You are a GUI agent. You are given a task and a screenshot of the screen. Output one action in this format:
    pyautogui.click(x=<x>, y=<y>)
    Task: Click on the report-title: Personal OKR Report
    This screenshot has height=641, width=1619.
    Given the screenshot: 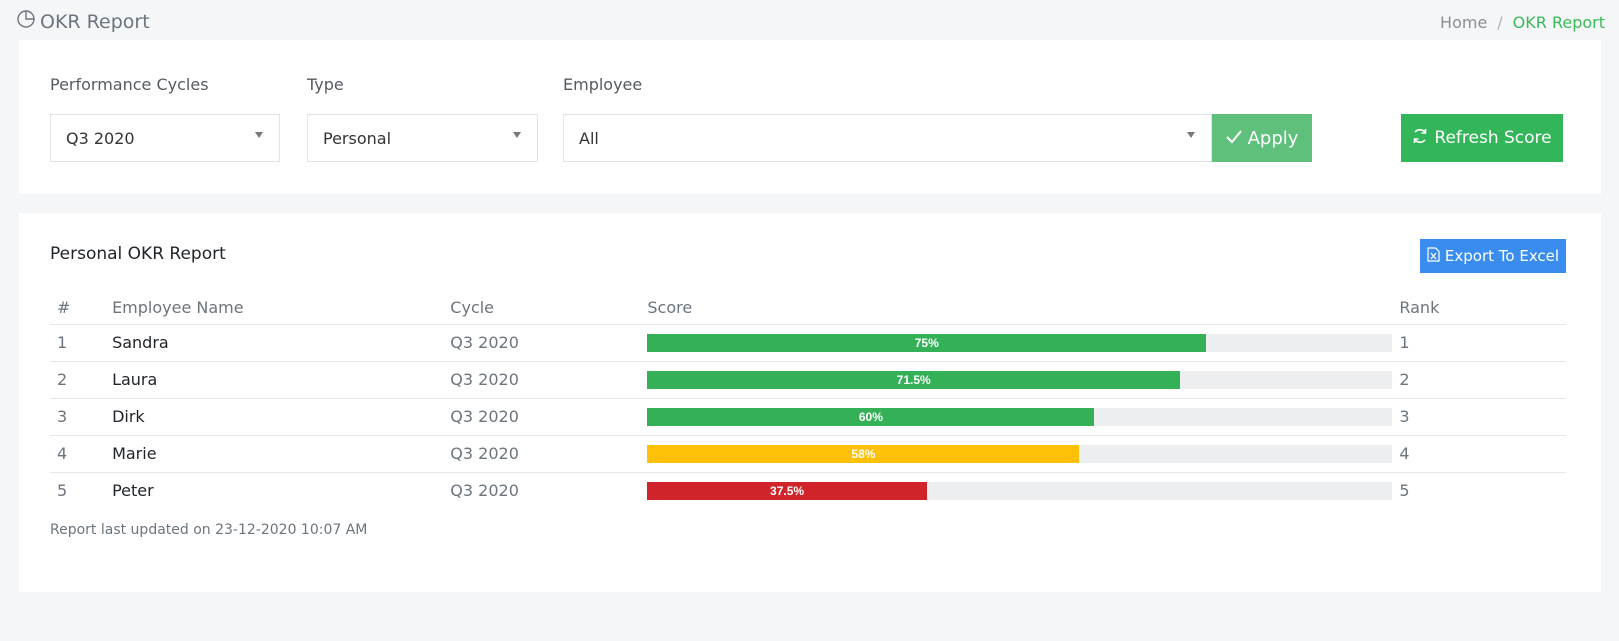 What is the action you would take?
    pyautogui.click(x=138, y=254)
    